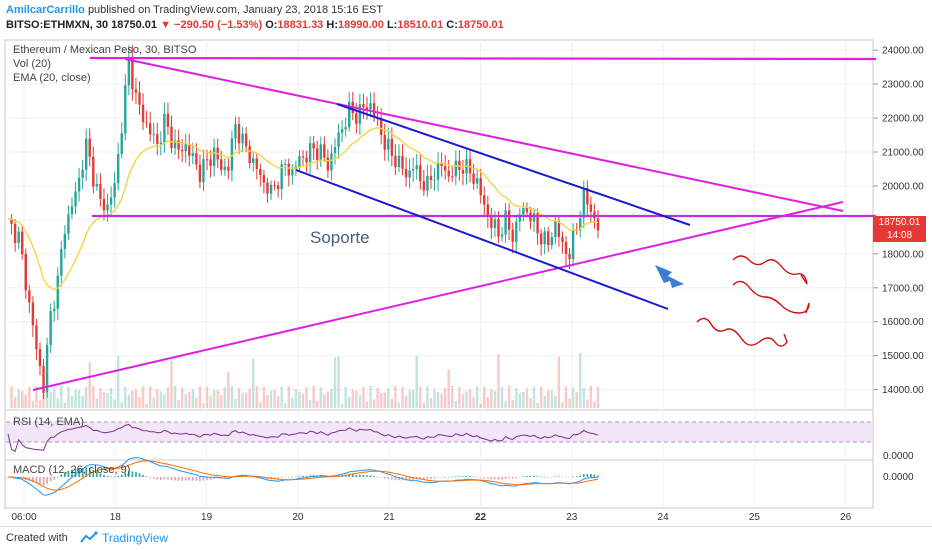 This screenshot has height=551, width=932. Describe the element at coordinates (452, 25) in the screenshot. I see `close-label: C:` at that location.